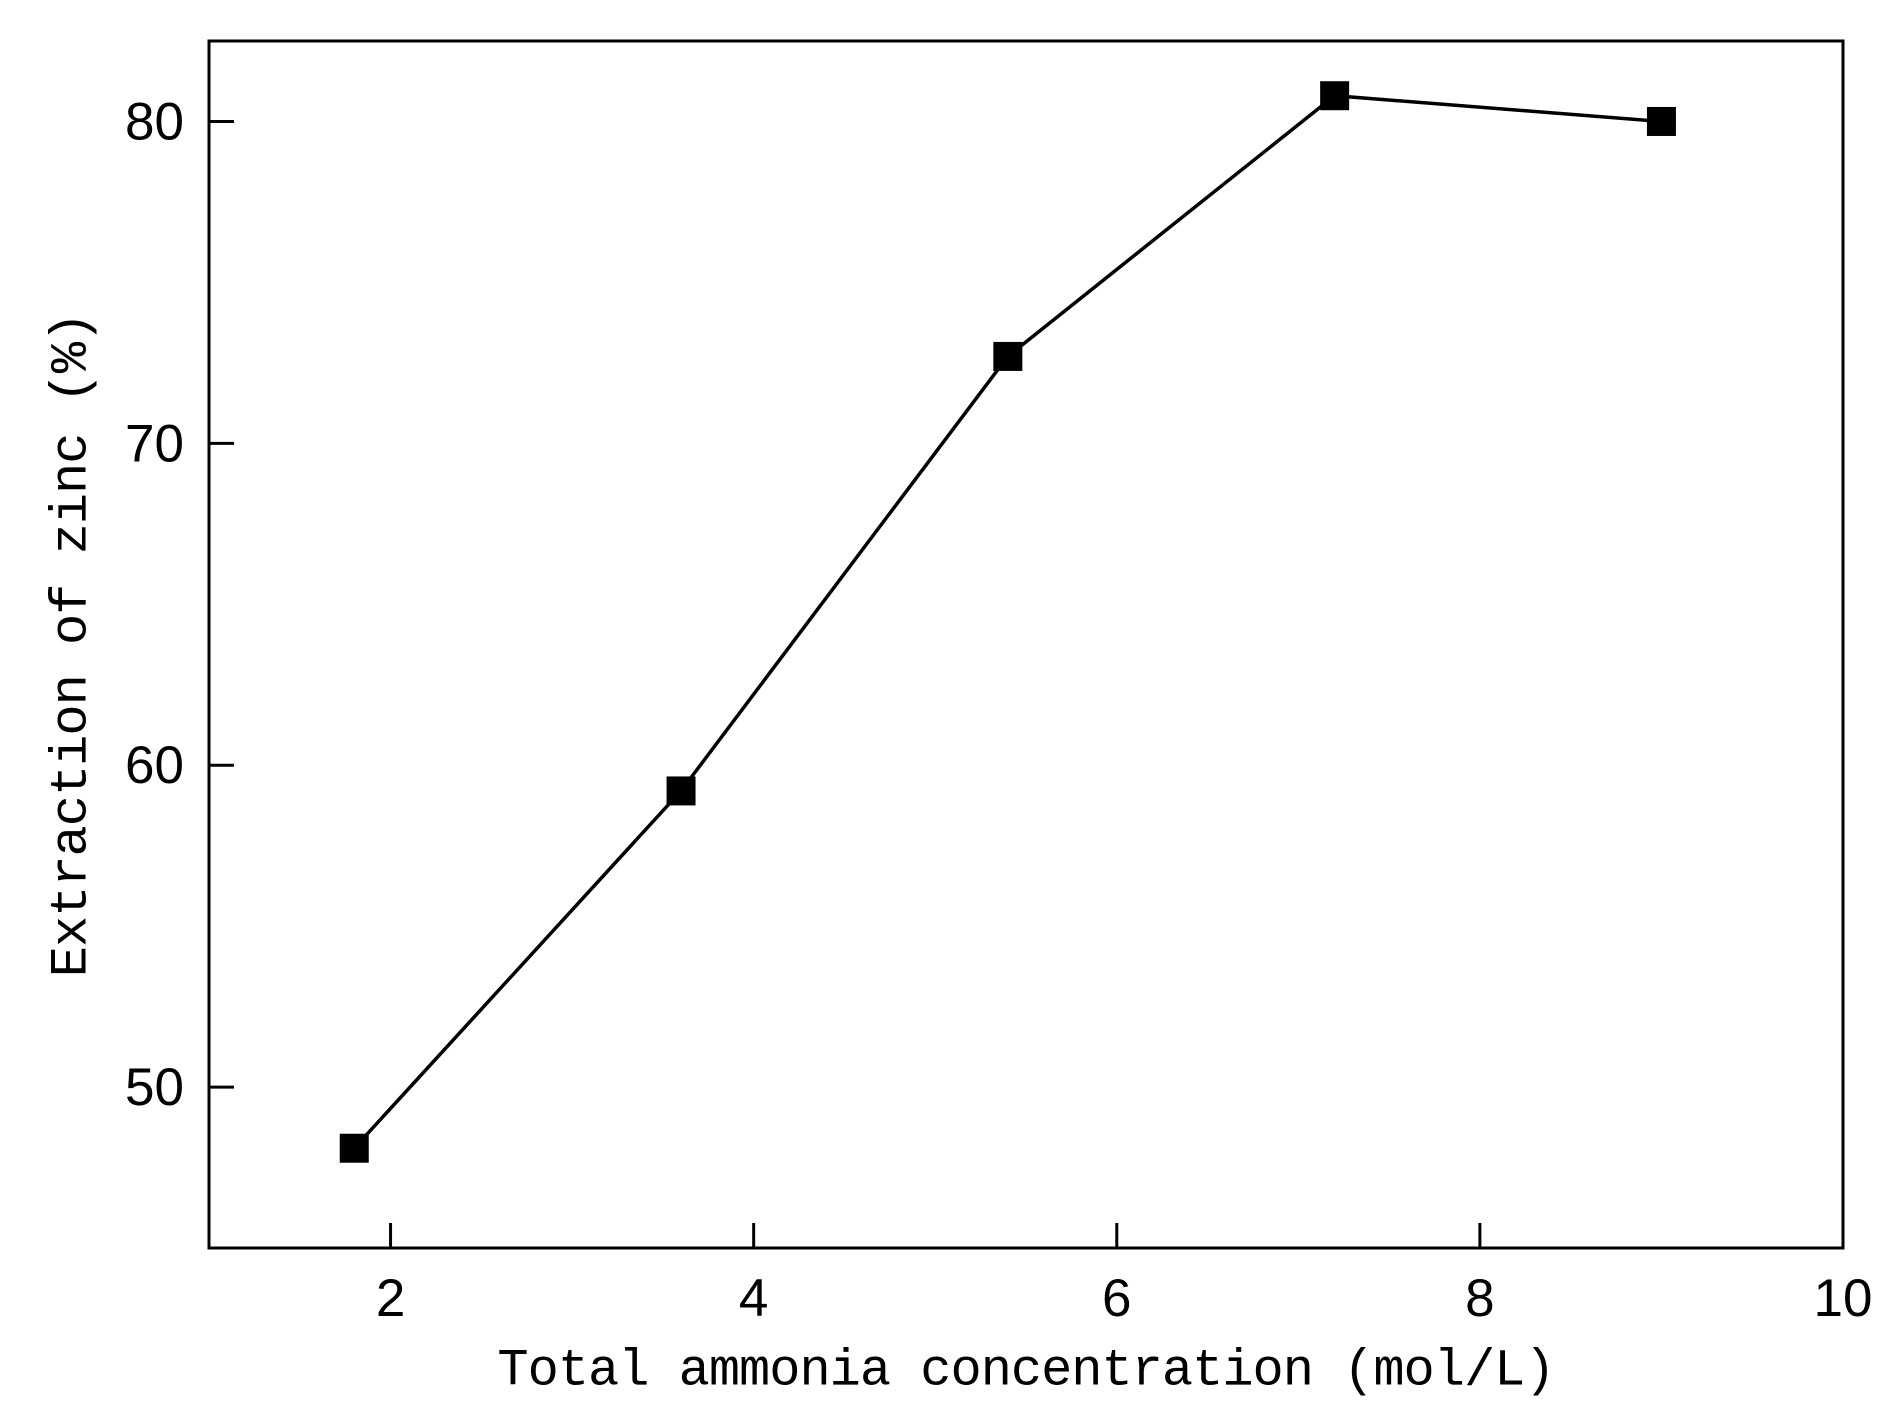 The width and height of the screenshot is (1895, 1426). I want to click on y-tick-label: 80, so click(154, 121).